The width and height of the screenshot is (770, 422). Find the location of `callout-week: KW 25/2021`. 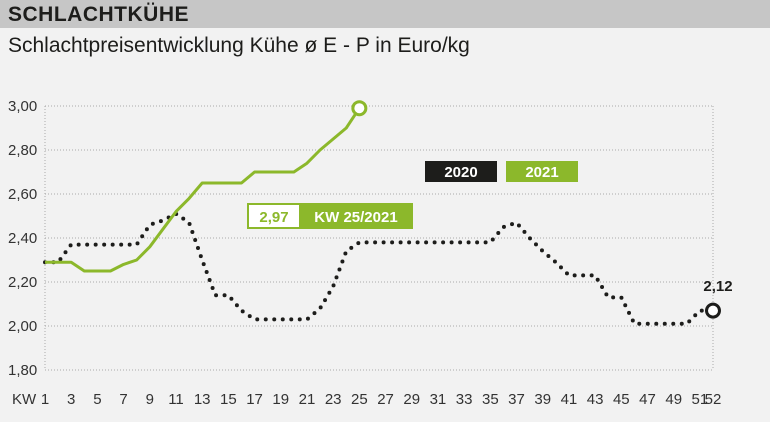

callout-week: KW 25/2021 is located at coordinates (355, 217).